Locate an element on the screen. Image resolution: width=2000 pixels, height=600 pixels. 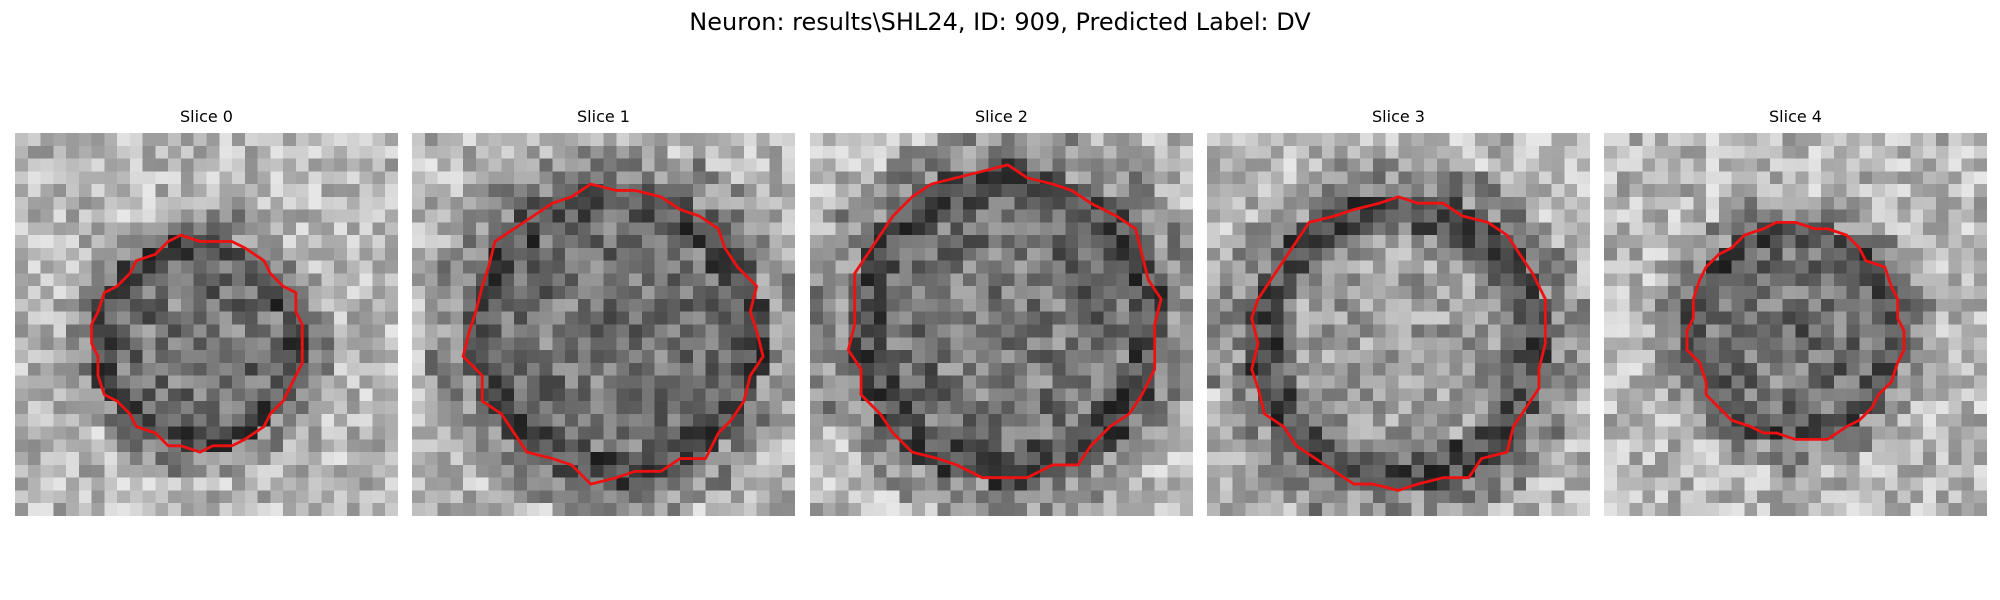
slice-title: Slice 1 is located at coordinates (603, 116).